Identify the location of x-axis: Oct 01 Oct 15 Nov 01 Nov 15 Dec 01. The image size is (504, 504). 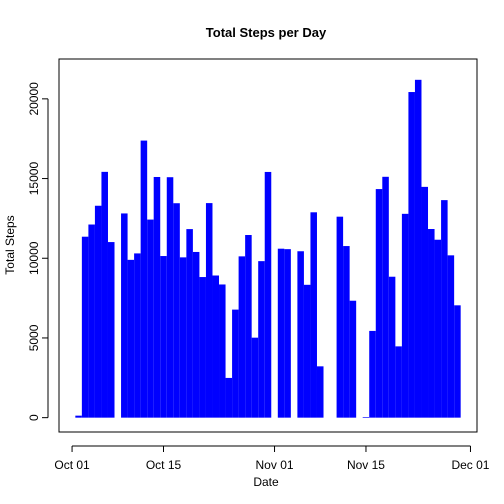
(272, 458).